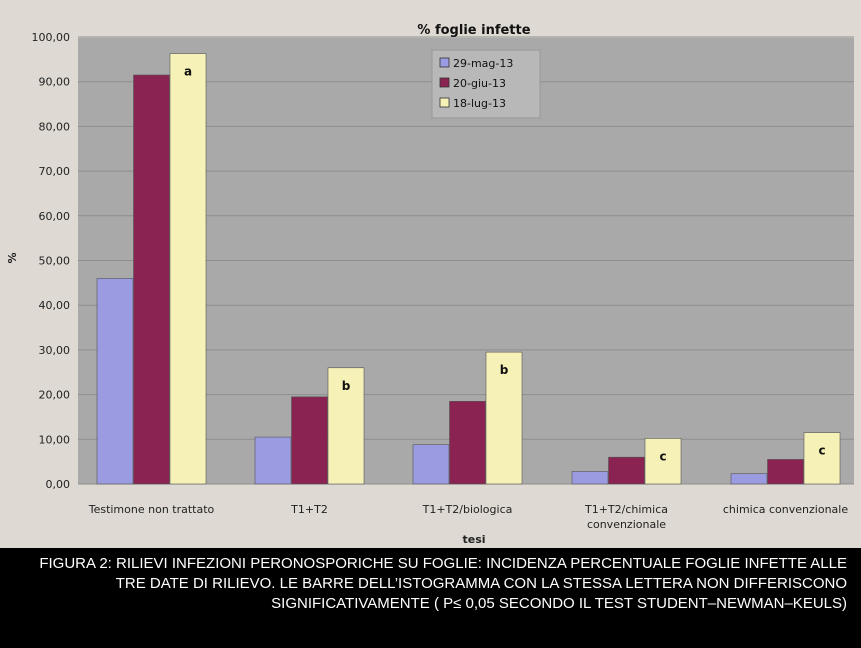 The image size is (861, 648). I want to click on y-tick-label: 60,00, so click(55, 216).